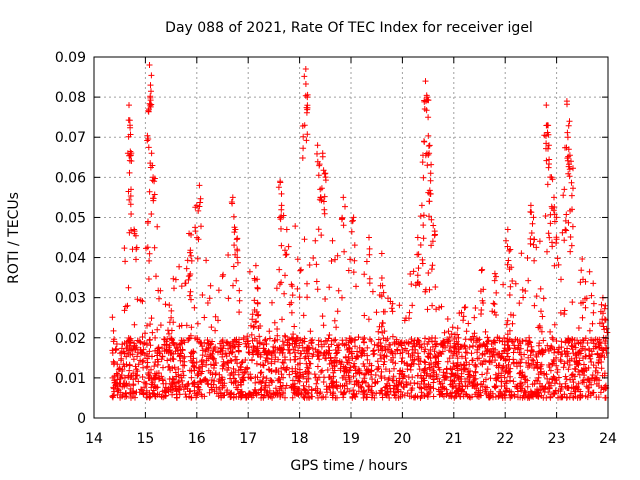 This screenshot has height=480, width=640. I want to click on x-tick-label: 15, so click(145, 439).